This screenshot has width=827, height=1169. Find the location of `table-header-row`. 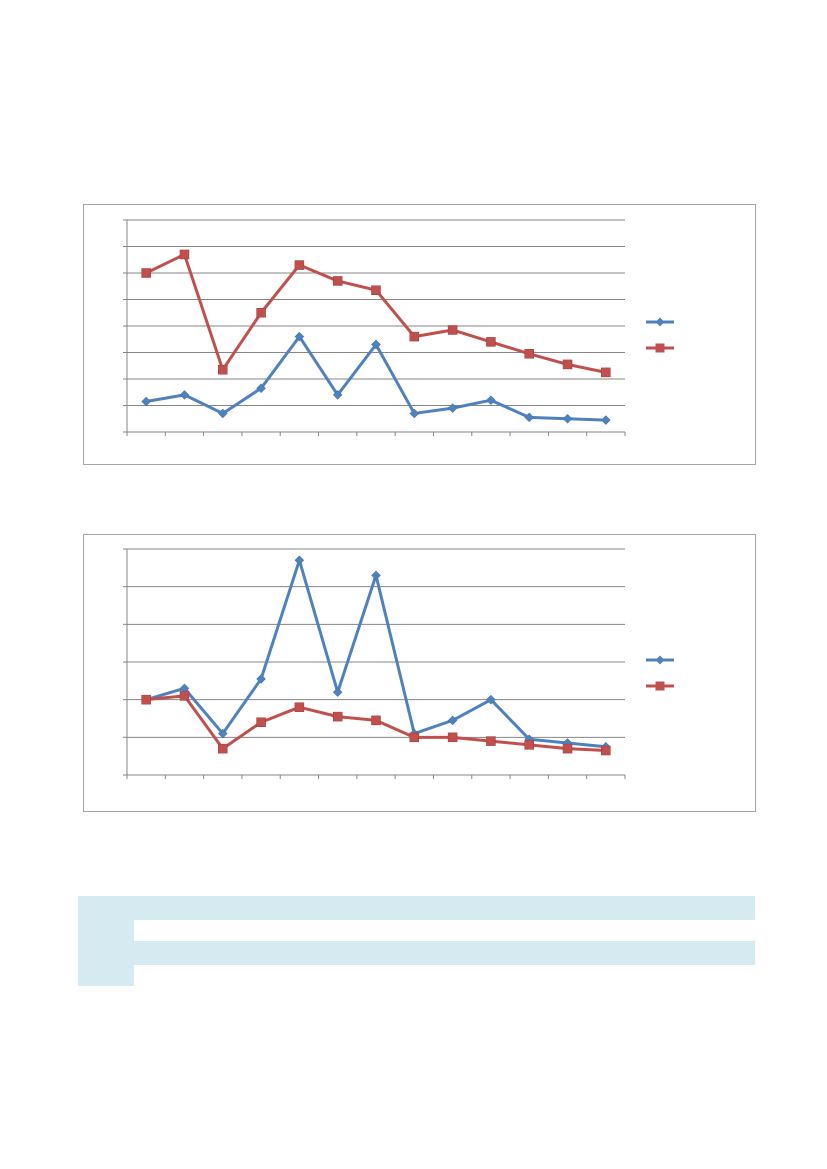

table-header-row is located at coordinates (416, 885).